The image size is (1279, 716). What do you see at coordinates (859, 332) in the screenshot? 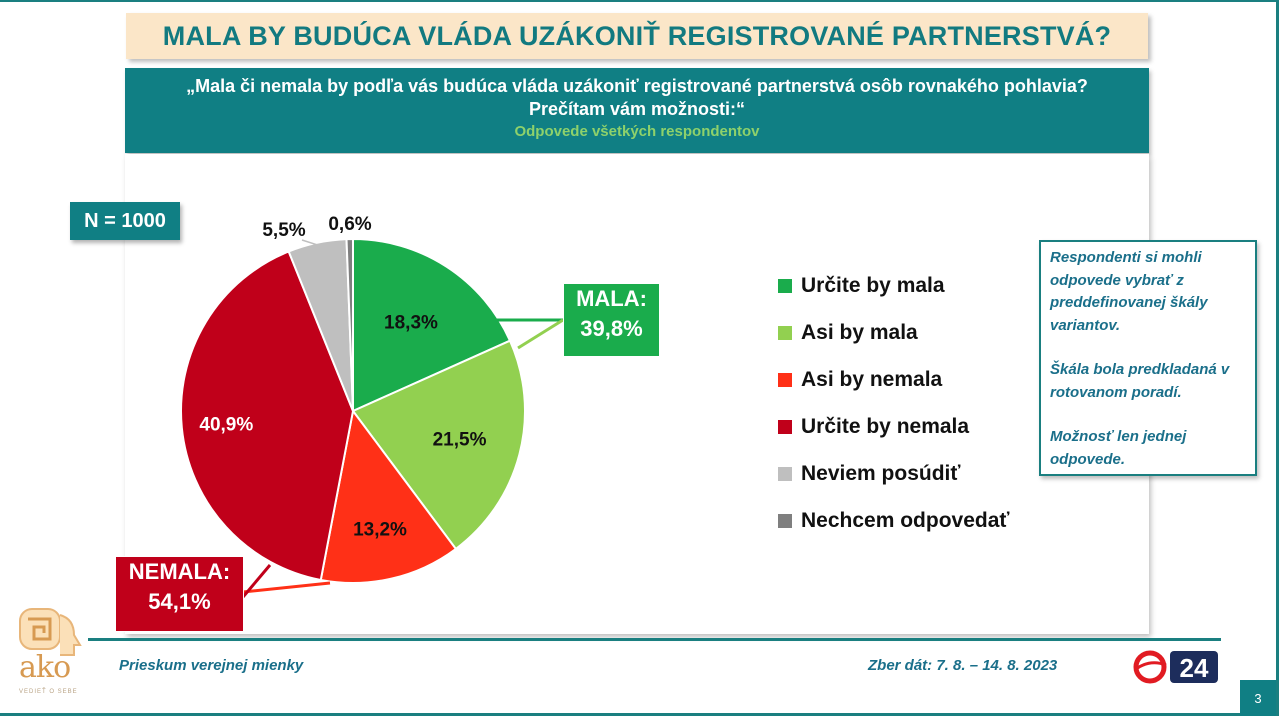
I see `legend-label: Asi by mala` at bounding box center [859, 332].